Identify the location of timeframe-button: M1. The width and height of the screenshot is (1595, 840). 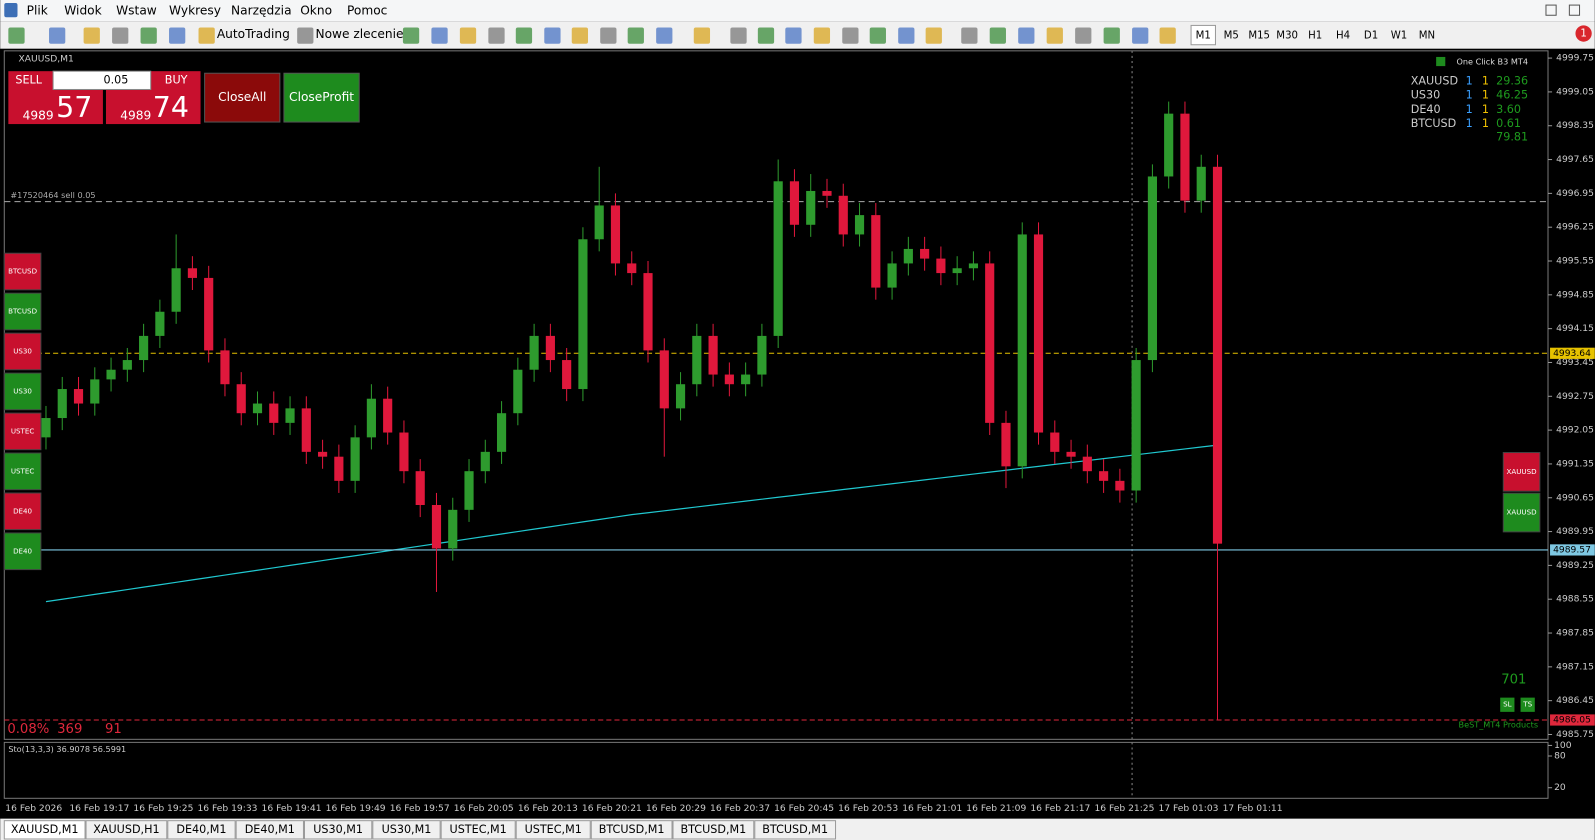
(1203, 36).